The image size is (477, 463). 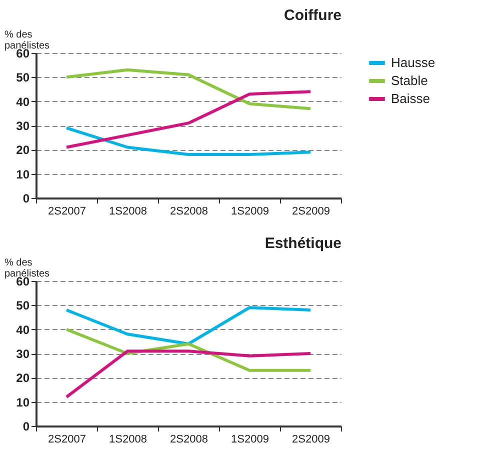 What do you see at coordinates (313, 15) in the screenshot?
I see `chart-title: Coiffure` at bounding box center [313, 15].